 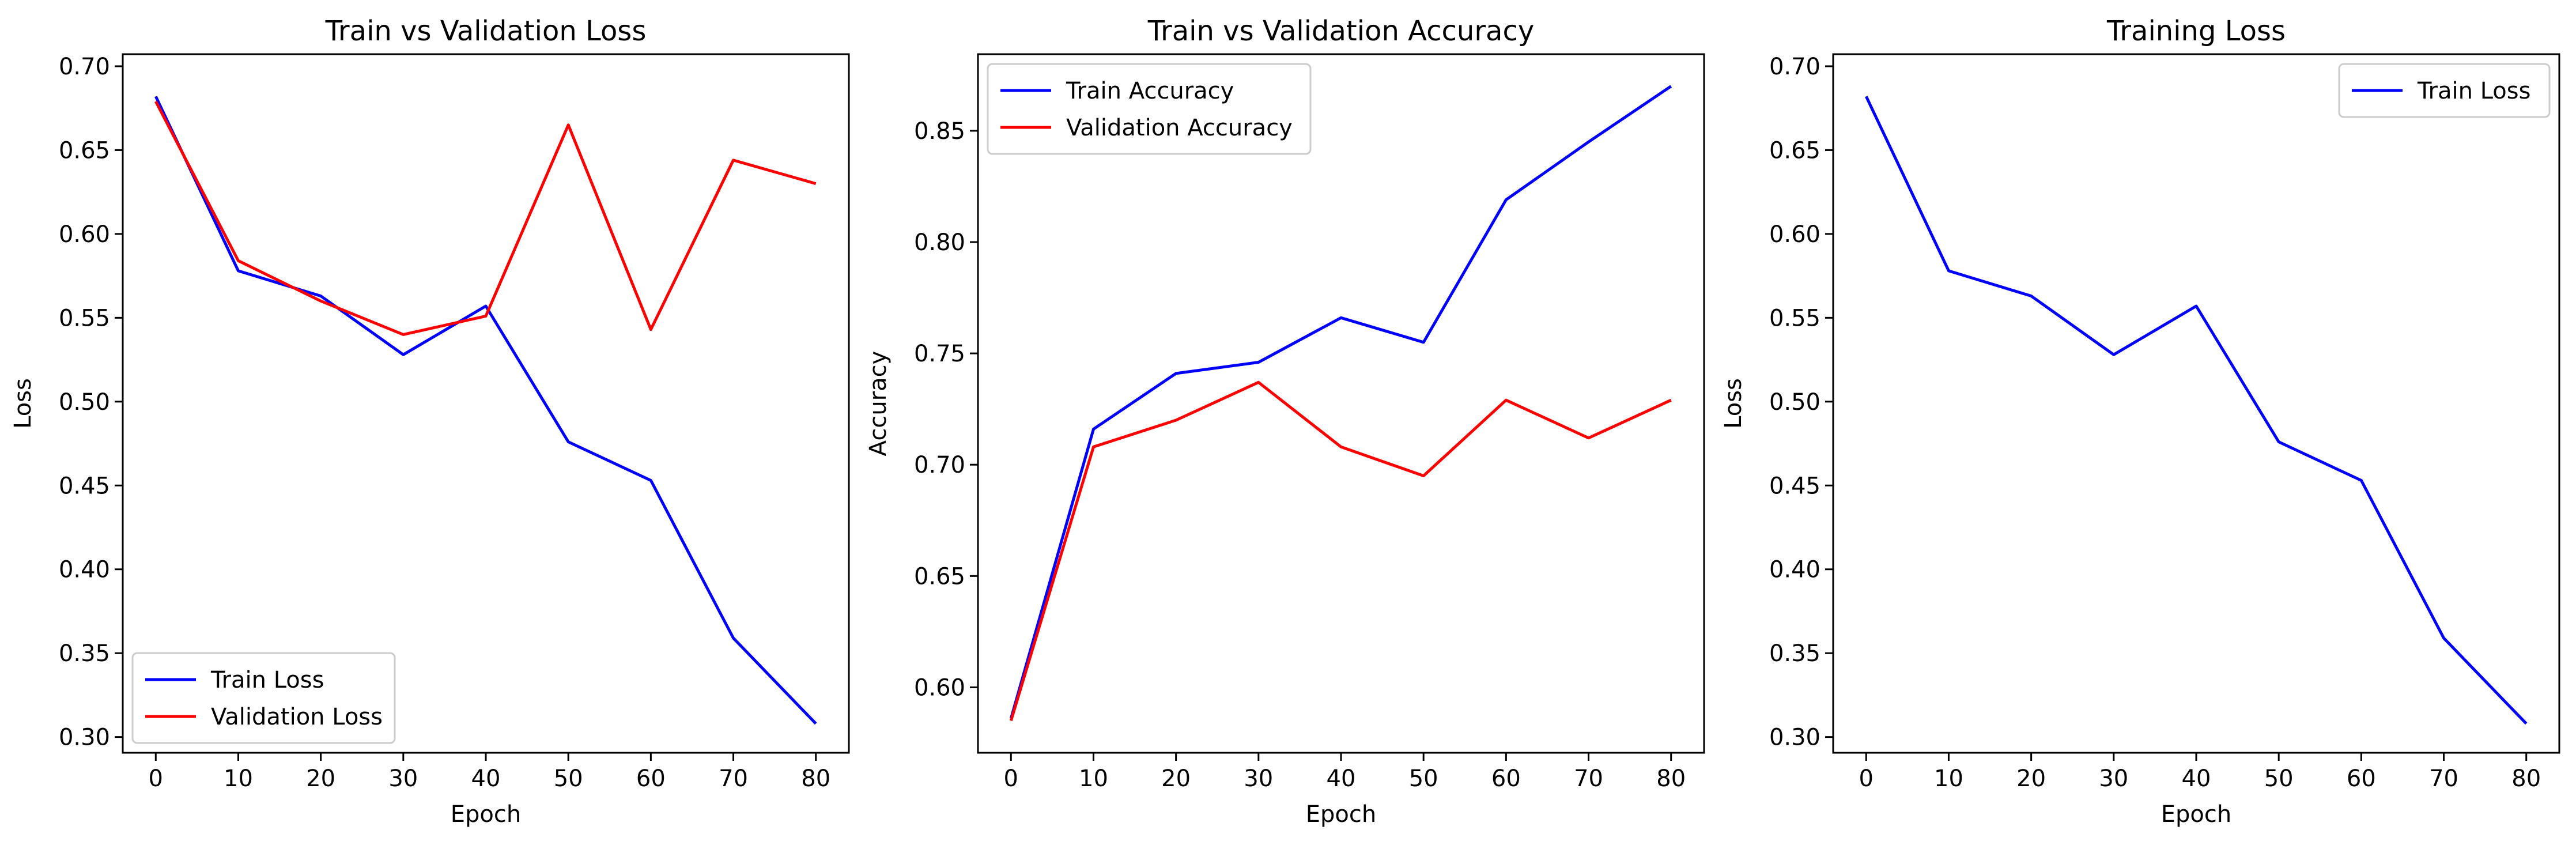 What do you see at coordinates (1150, 91) in the screenshot?
I see `legend-label: Train Accuracy` at bounding box center [1150, 91].